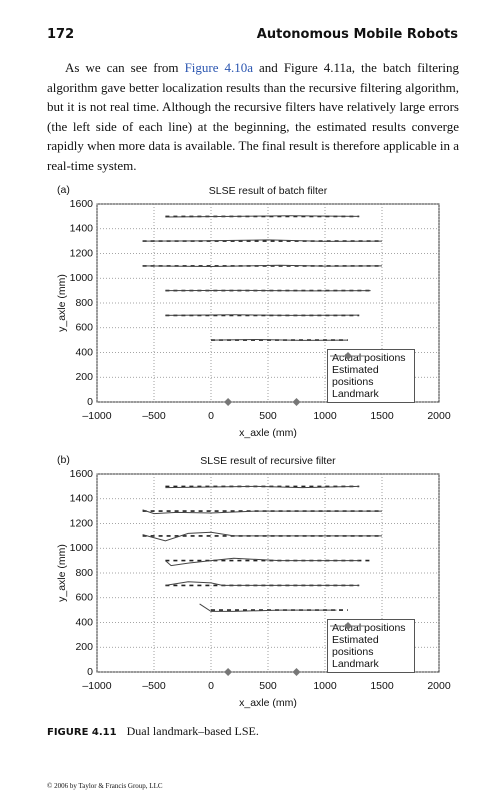 The image size is (504, 800). Describe the element at coordinates (63, 190) in the screenshot. I see `panel-label: (a)` at that location.